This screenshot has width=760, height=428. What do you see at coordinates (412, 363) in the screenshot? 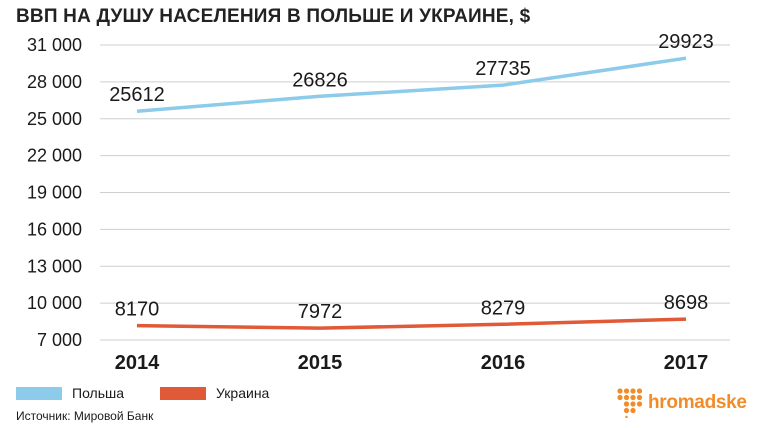
I see `x-axis-ticks: 2014 2015 2016 2017` at bounding box center [412, 363].